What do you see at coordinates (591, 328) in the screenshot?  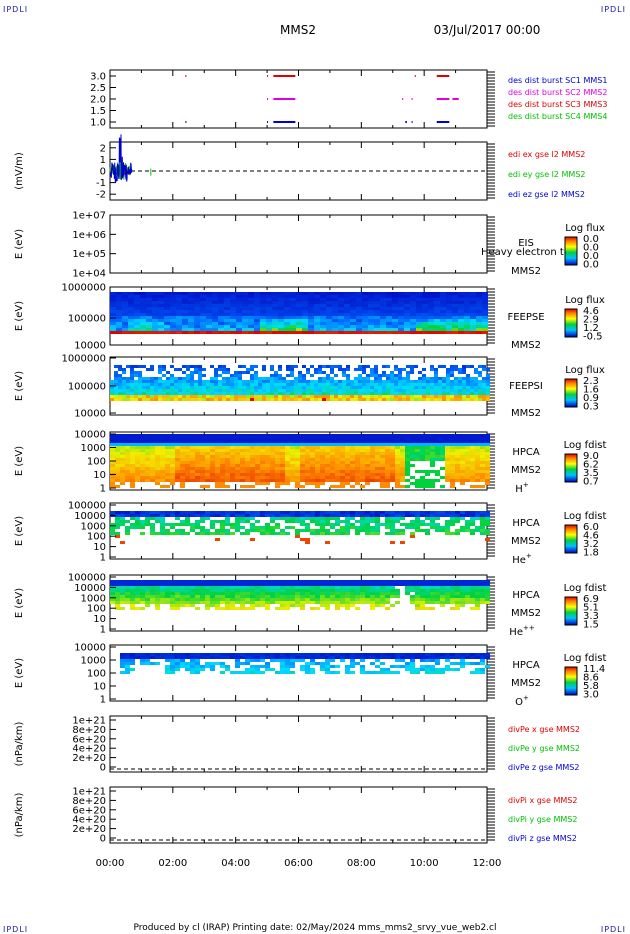 I see `colorbar-tick-label: 1.2` at bounding box center [591, 328].